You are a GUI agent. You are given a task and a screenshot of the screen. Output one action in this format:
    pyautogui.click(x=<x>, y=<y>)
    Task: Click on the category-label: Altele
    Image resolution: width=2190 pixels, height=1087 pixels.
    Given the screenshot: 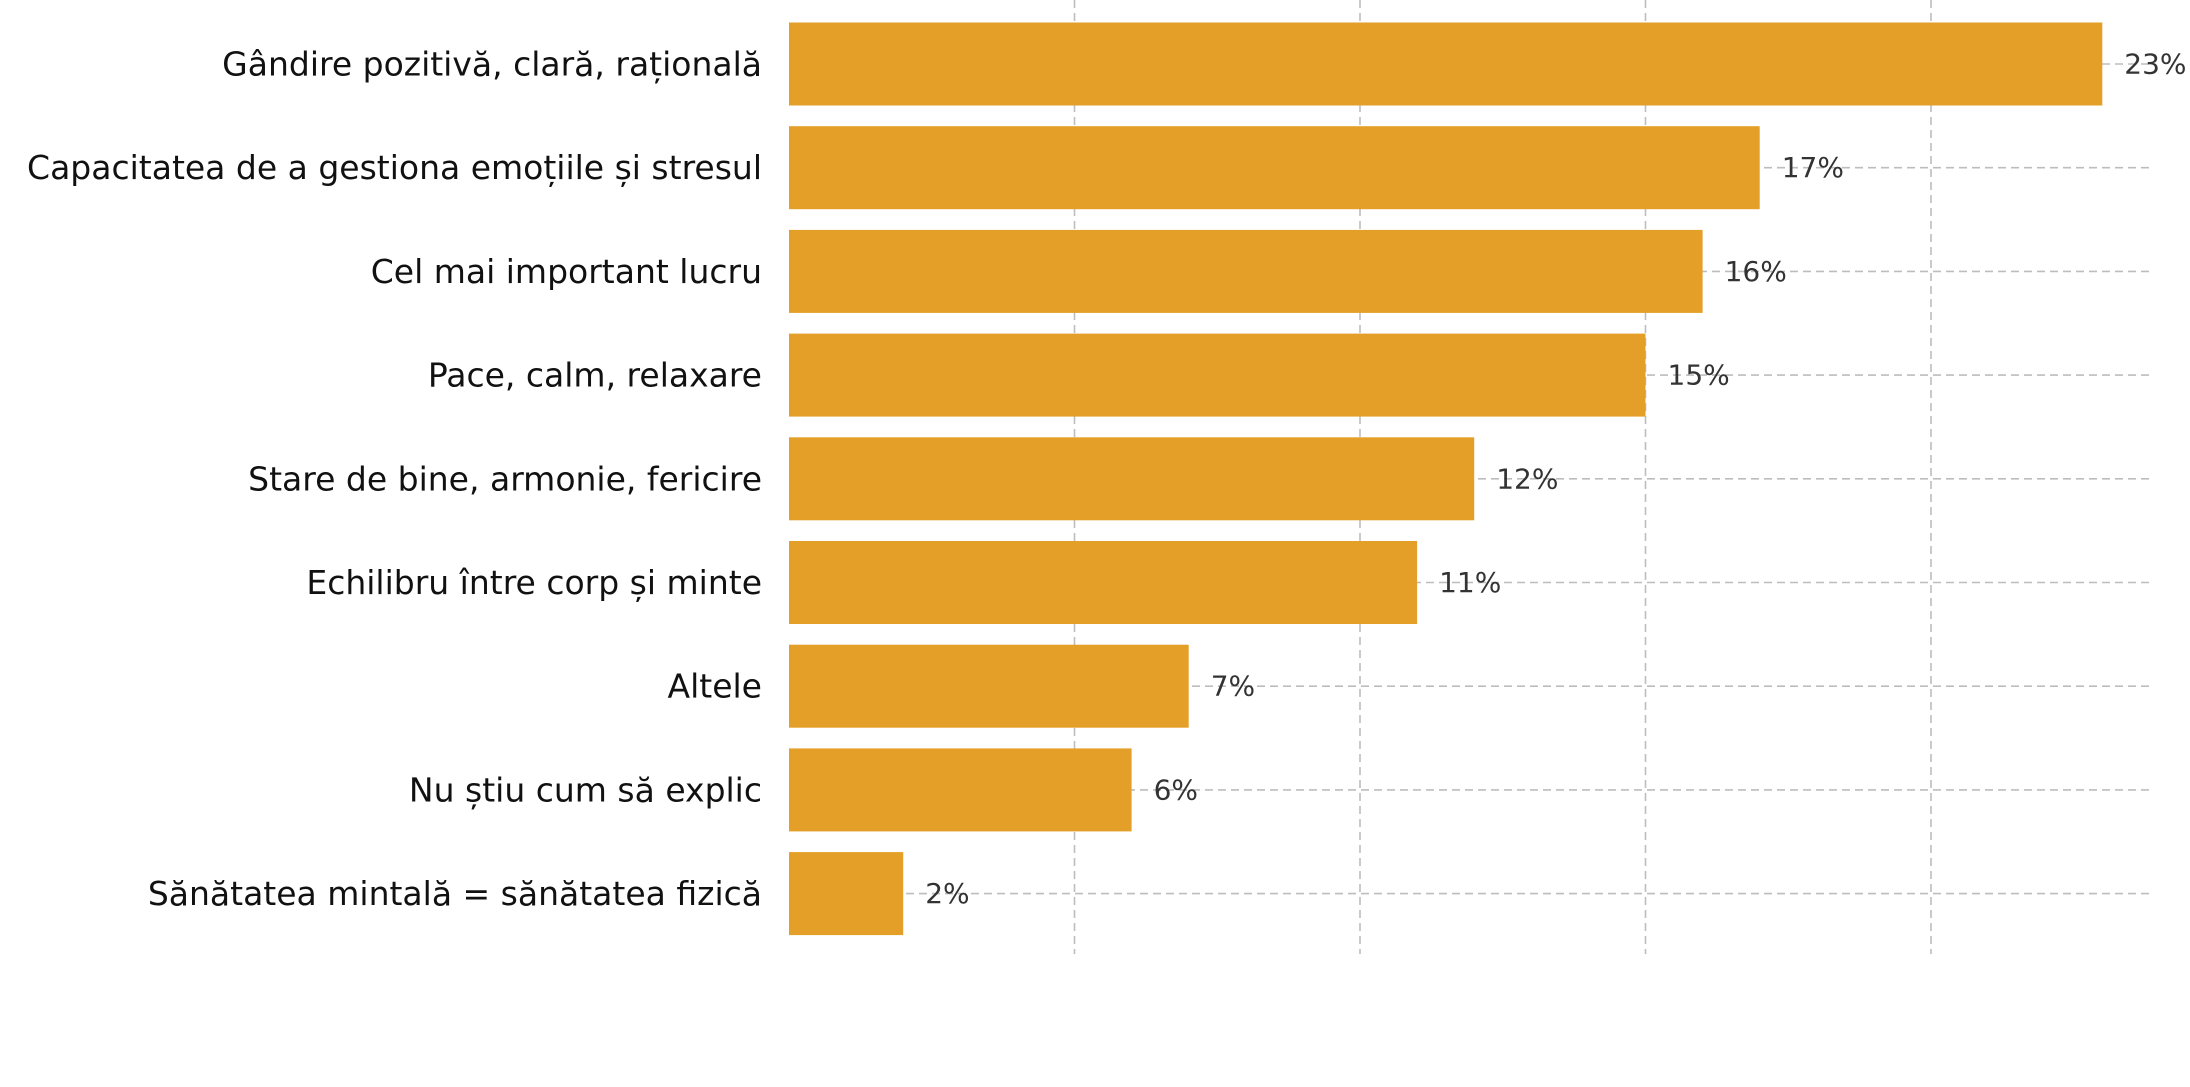 What is the action you would take?
    pyautogui.click(x=715, y=686)
    